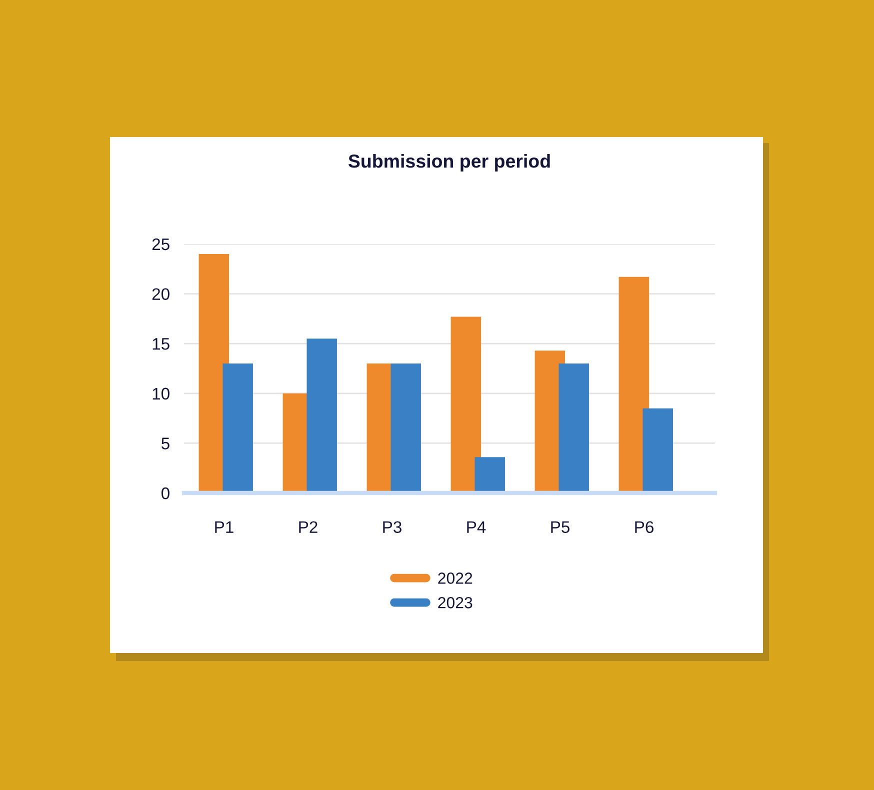  Describe the element at coordinates (224, 527) in the screenshot. I see `x-tick-label: P1` at that location.